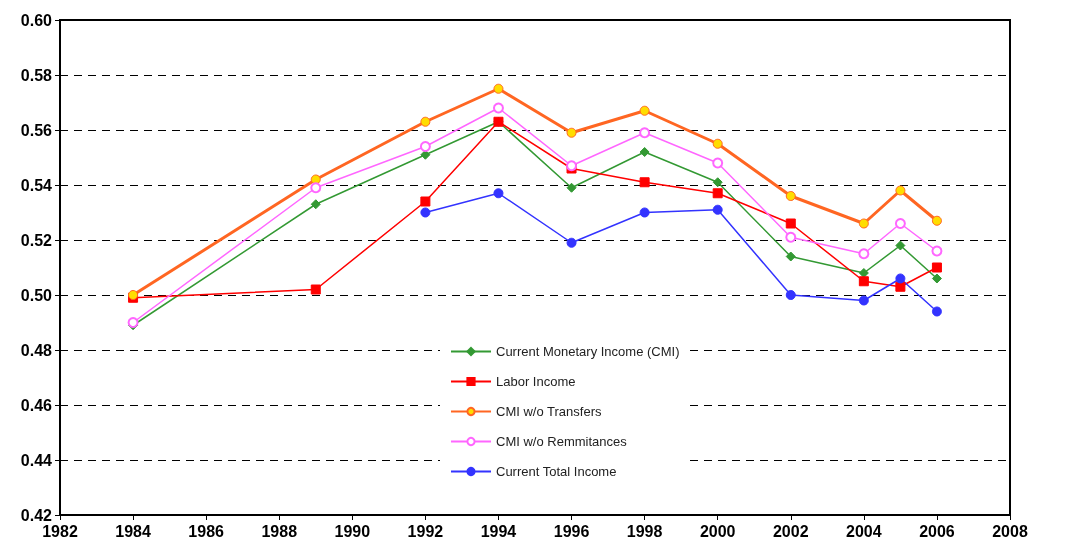  Describe the element at coordinates (36, 405) in the screenshot. I see `y-tick-label: 0.46` at that location.